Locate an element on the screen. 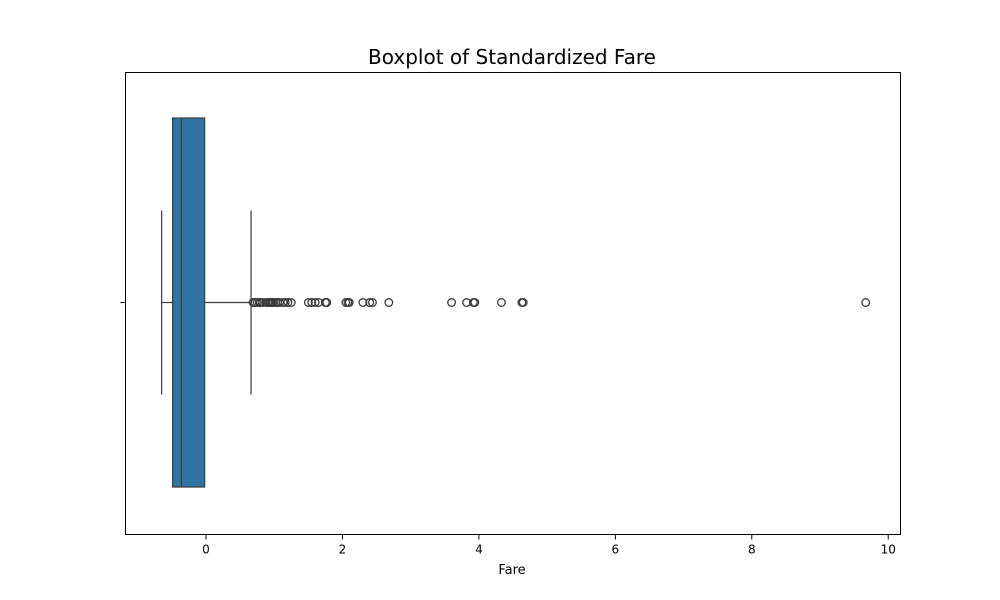 The width and height of the screenshot is (1000, 600). x-tick-label: 6 is located at coordinates (616, 550).